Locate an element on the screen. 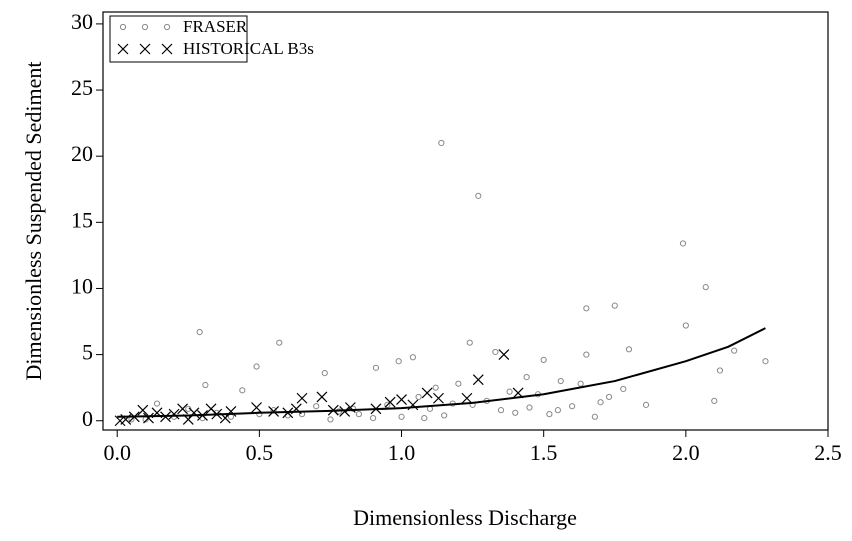 The width and height of the screenshot is (852, 541). x-tick-label: 1.0 is located at coordinates (402, 452).